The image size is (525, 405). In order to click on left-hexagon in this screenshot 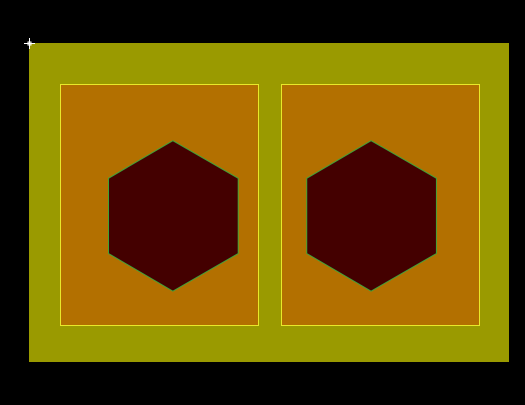, I will do `click(173, 216)`.